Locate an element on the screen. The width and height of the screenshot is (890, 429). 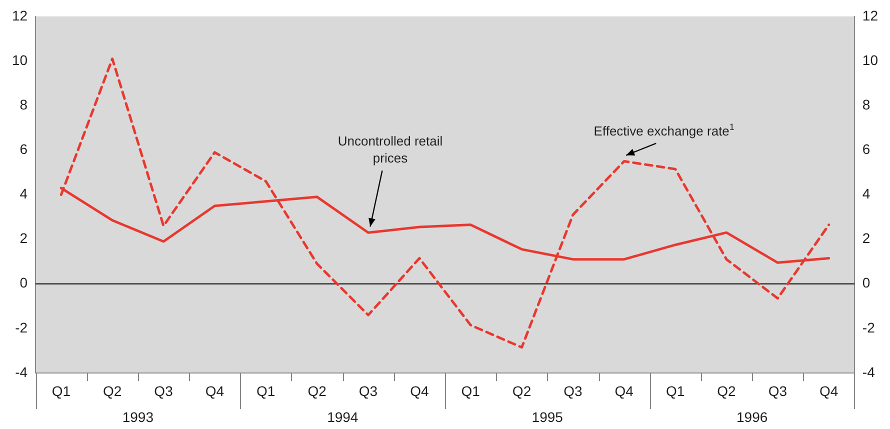
text: 1993 is located at coordinates (138, 416).